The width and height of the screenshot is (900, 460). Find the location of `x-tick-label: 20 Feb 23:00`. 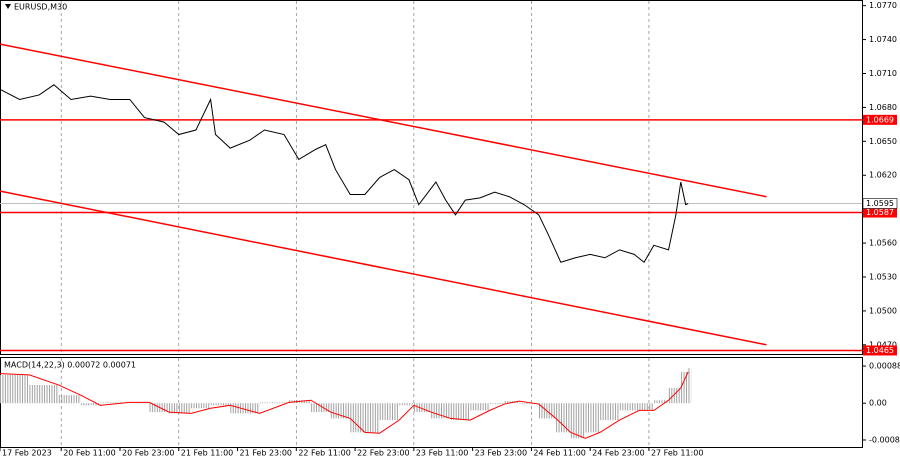

x-tick-label: 20 Feb 23:00 is located at coordinates (148, 453).